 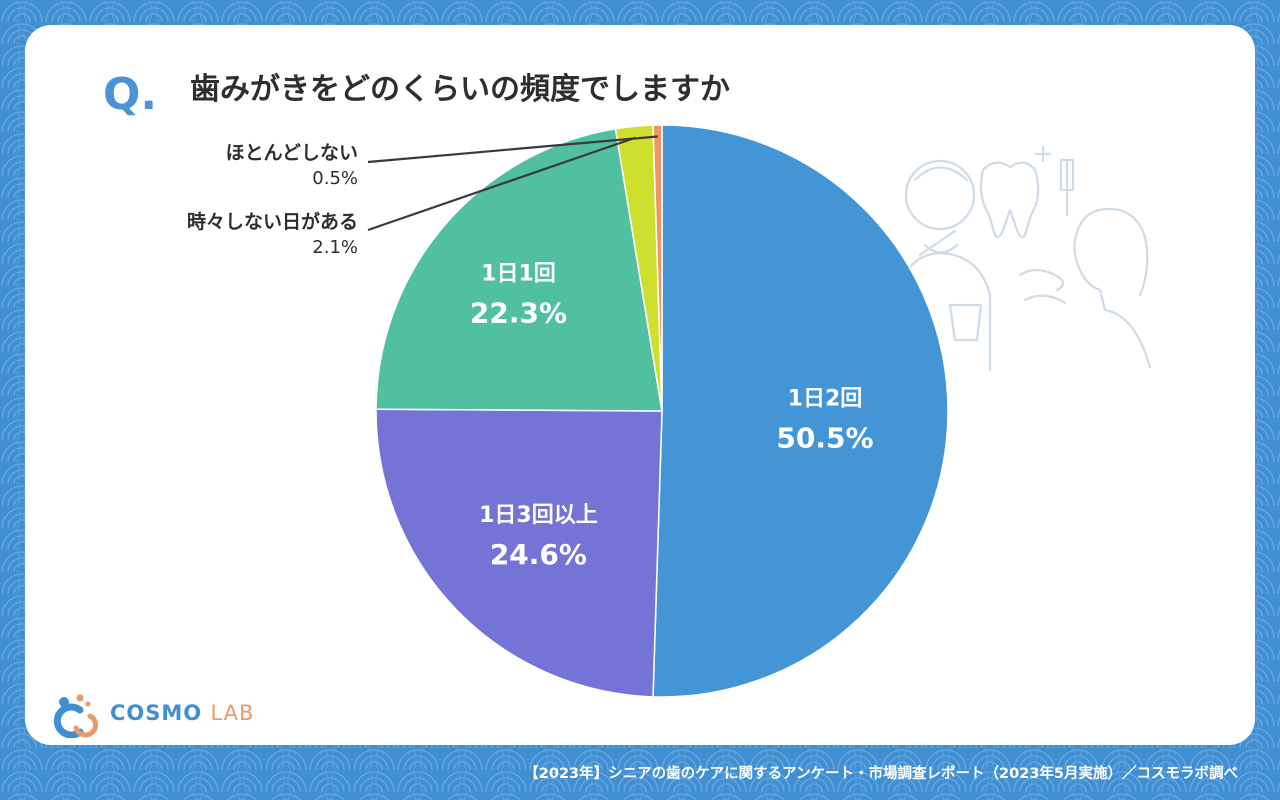 I want to click on callout-name: 時々しない日がある, so click(x=272, y=222).